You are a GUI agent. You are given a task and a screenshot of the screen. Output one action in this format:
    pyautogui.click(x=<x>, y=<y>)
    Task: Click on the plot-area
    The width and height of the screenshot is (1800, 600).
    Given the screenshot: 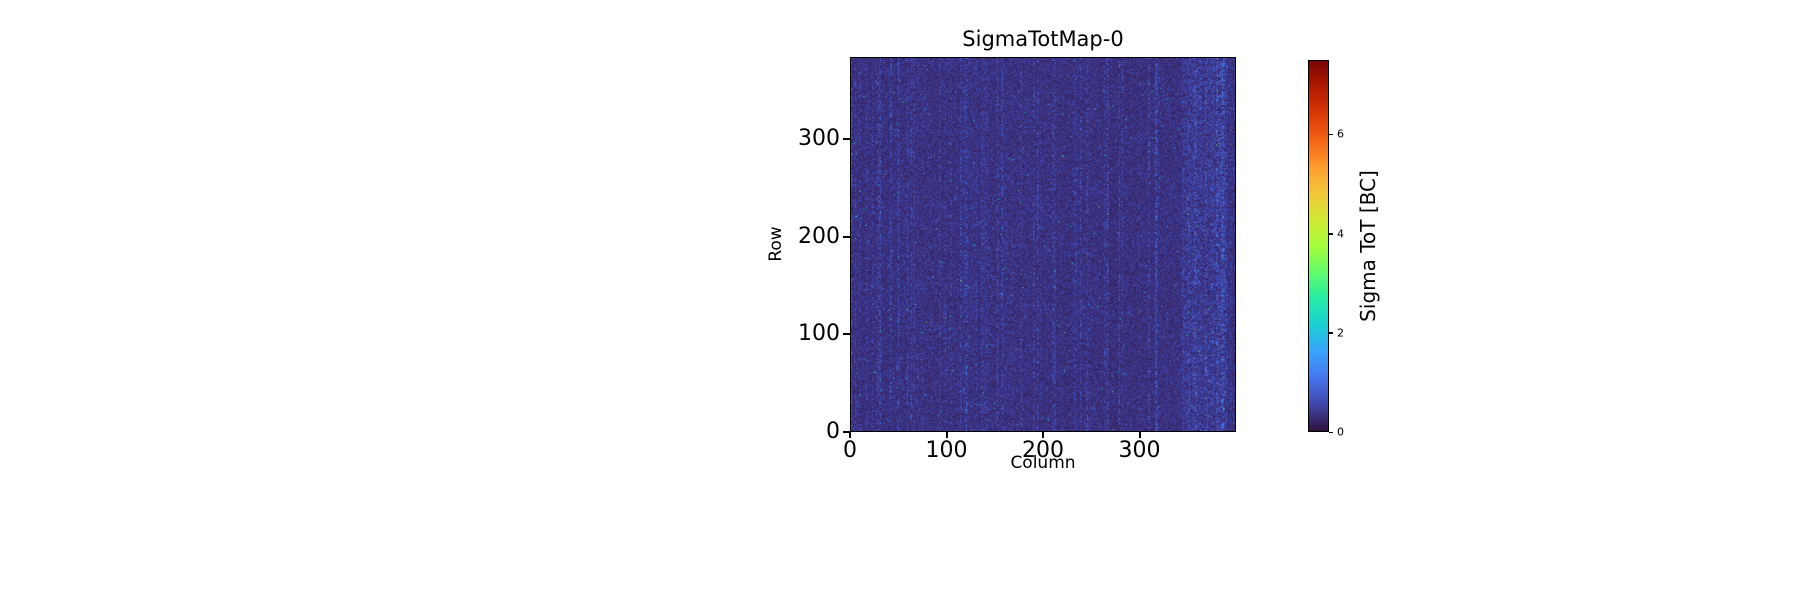 What is the action you would take?
    pyautogui.click(x=1043, y=244)
    